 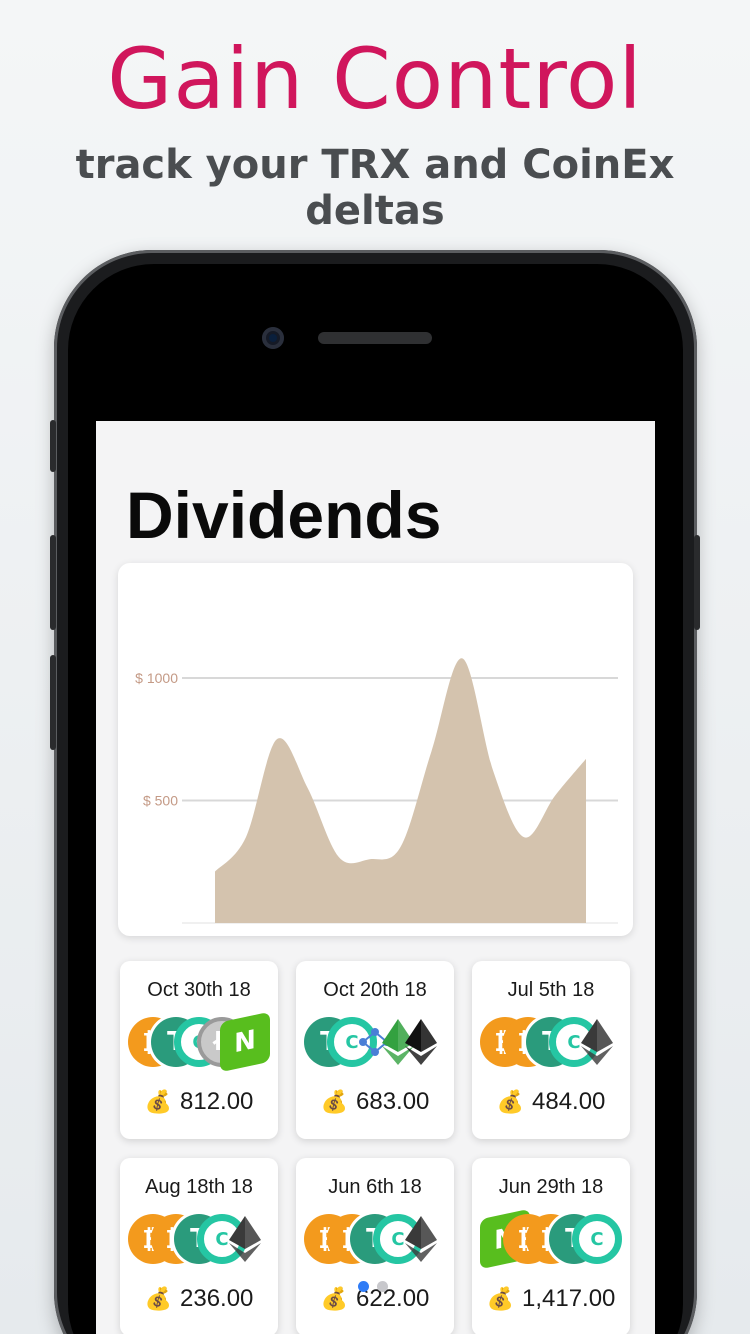 What do you see at coordinates (160, 801) in the screenshot?
I see `y-tick-label: $ 500` at bounding box center [160, 801].